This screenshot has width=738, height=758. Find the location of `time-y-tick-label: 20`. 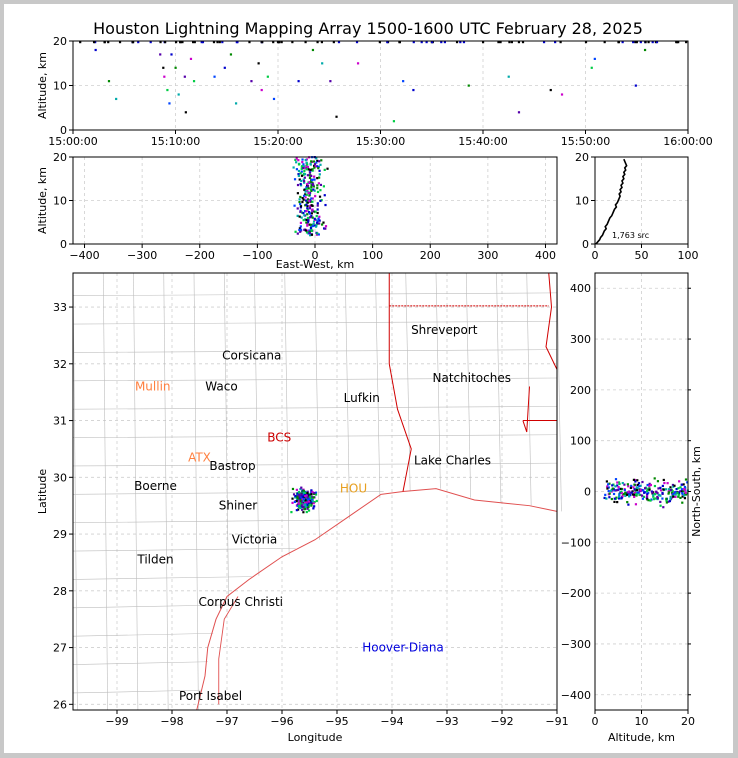

time-y-tick-label: 20 is located at coordinates (60, 41).